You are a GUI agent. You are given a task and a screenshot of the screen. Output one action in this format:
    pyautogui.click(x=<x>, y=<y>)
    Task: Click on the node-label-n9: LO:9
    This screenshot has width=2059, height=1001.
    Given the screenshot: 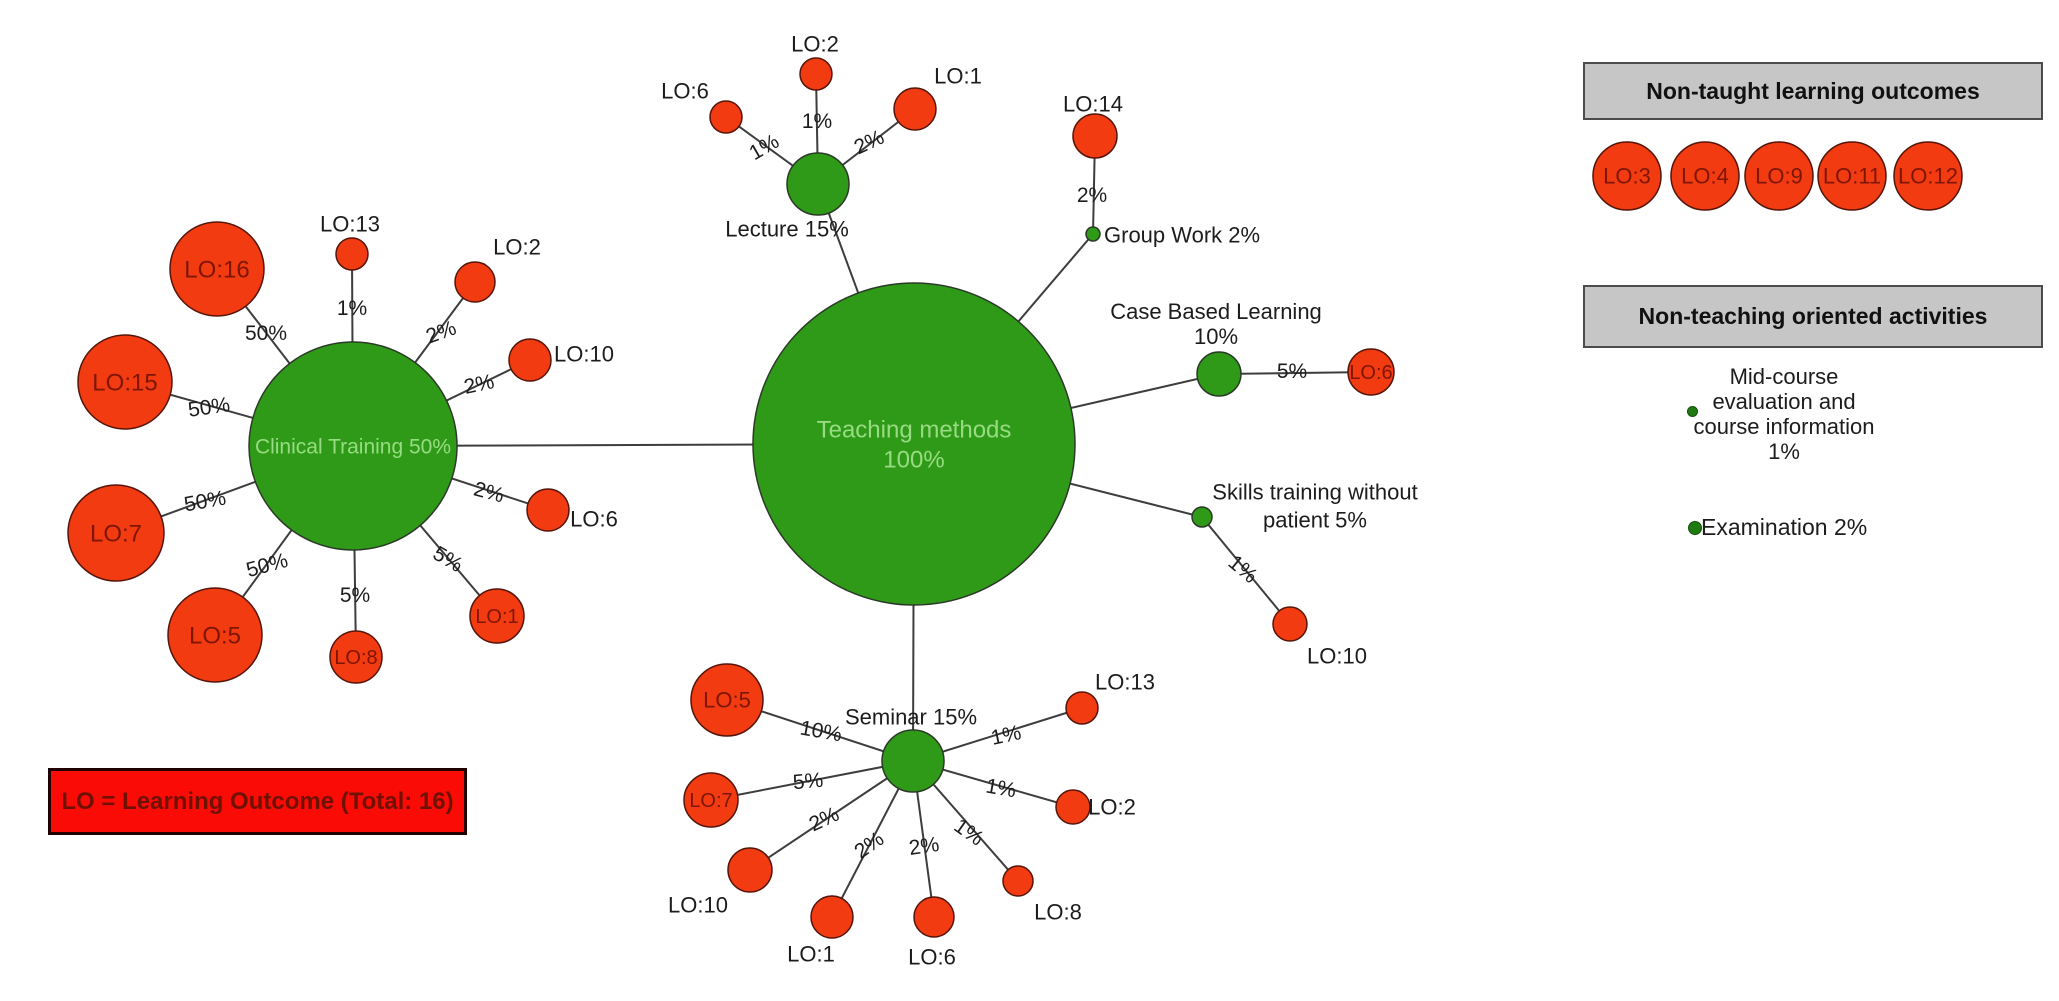 What is the action you would take?
    pyautogui.click(x=1779, y=176)
    